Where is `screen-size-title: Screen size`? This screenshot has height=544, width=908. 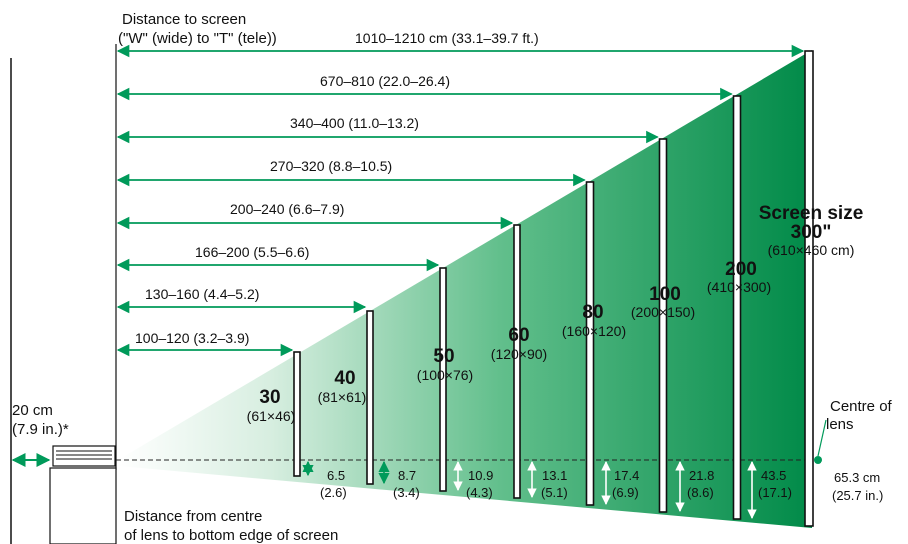
screen-size-title: Screen size is located at coordinates (811, 213).